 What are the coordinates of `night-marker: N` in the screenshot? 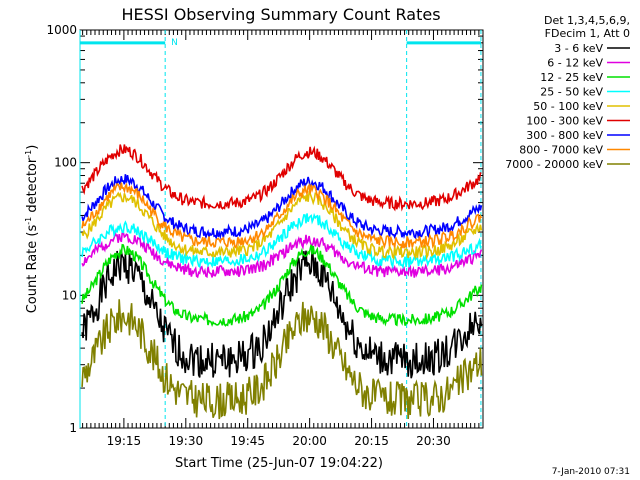 It's located at (174, 43).